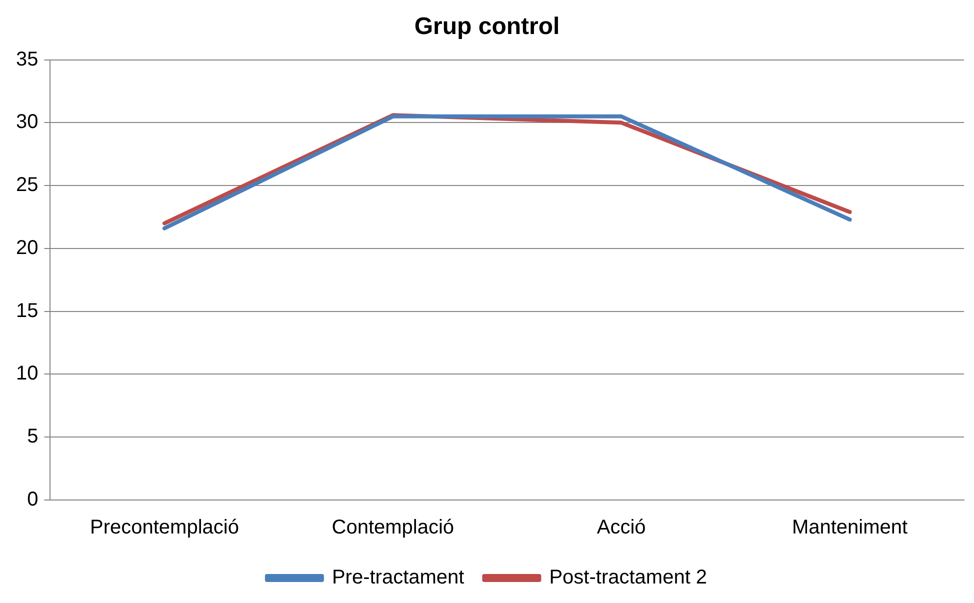 The image size is (974, 603). Describe the element at coordinates (850, 527) in the screenshot. I see `x-tick-label: Manteniment` at that location.